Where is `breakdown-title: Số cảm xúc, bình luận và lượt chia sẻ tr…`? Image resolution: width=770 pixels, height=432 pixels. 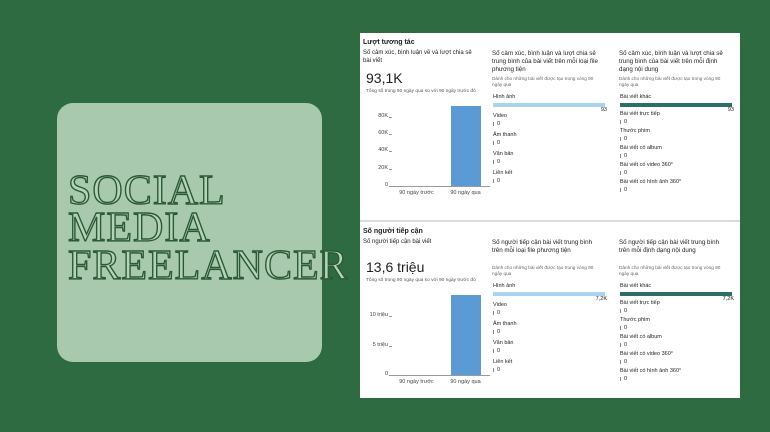
breakdown-title: Số cảm xúc, bình luận và lượt chia sẻ tr… is located at coordinates (671, 61).